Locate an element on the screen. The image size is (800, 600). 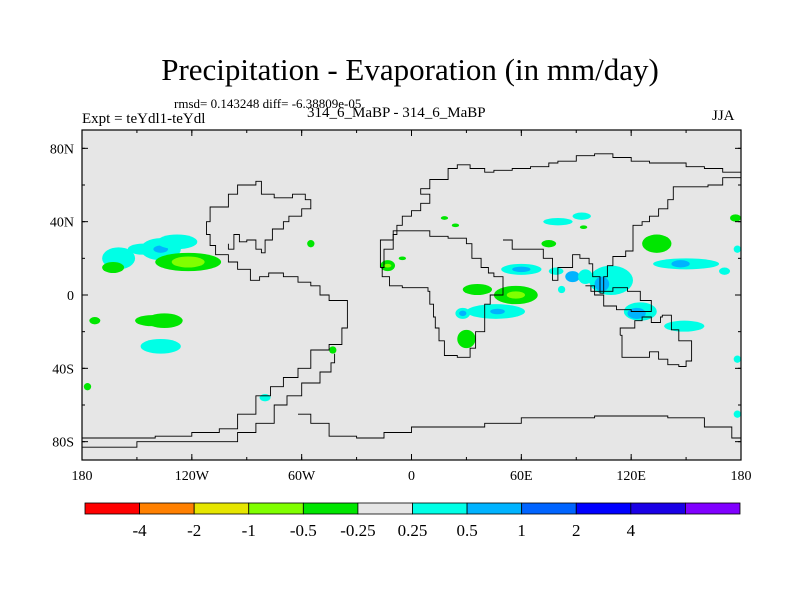
americas-outline is located at coordinates (215, 309).